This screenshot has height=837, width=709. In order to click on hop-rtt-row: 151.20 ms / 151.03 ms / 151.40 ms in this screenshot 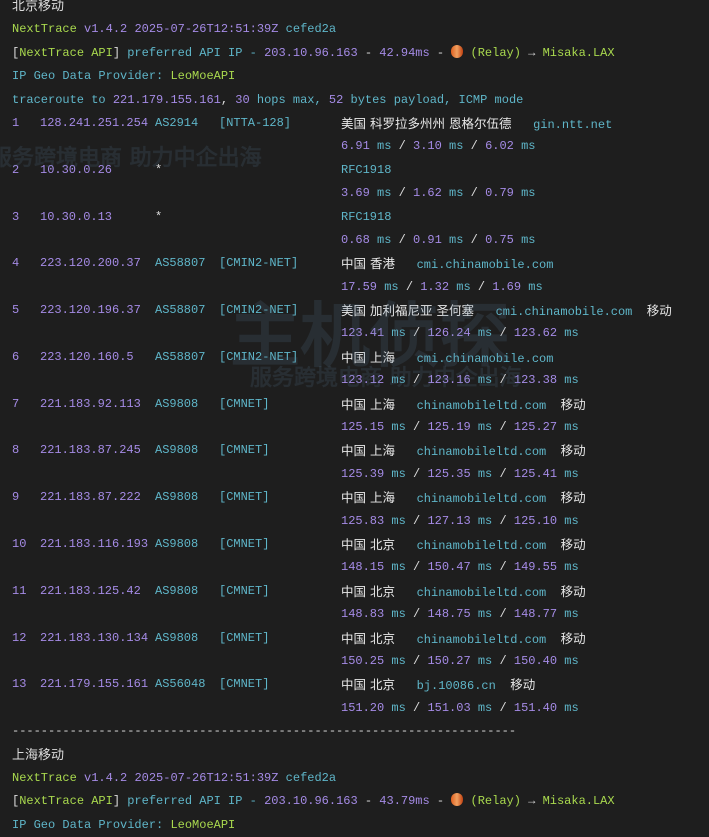, I will do `click(360, 708)`.